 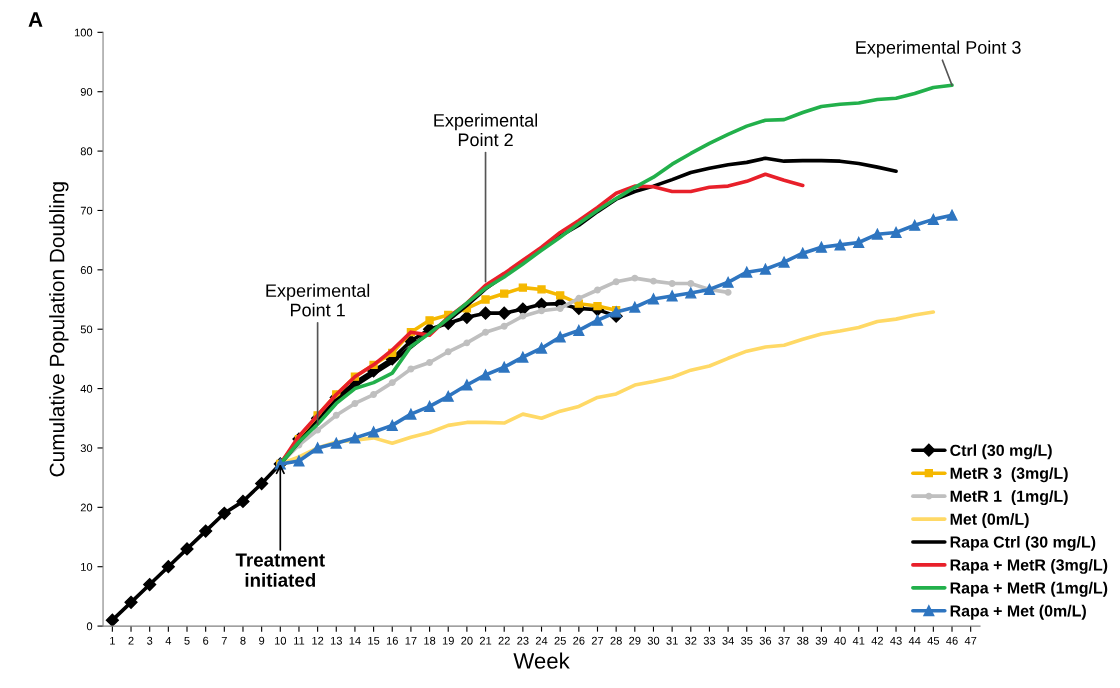 What do you see at coordinates (933, 640) in the screenshot?
I see `x-tick-label: 45` at bounding box center [933, 640].